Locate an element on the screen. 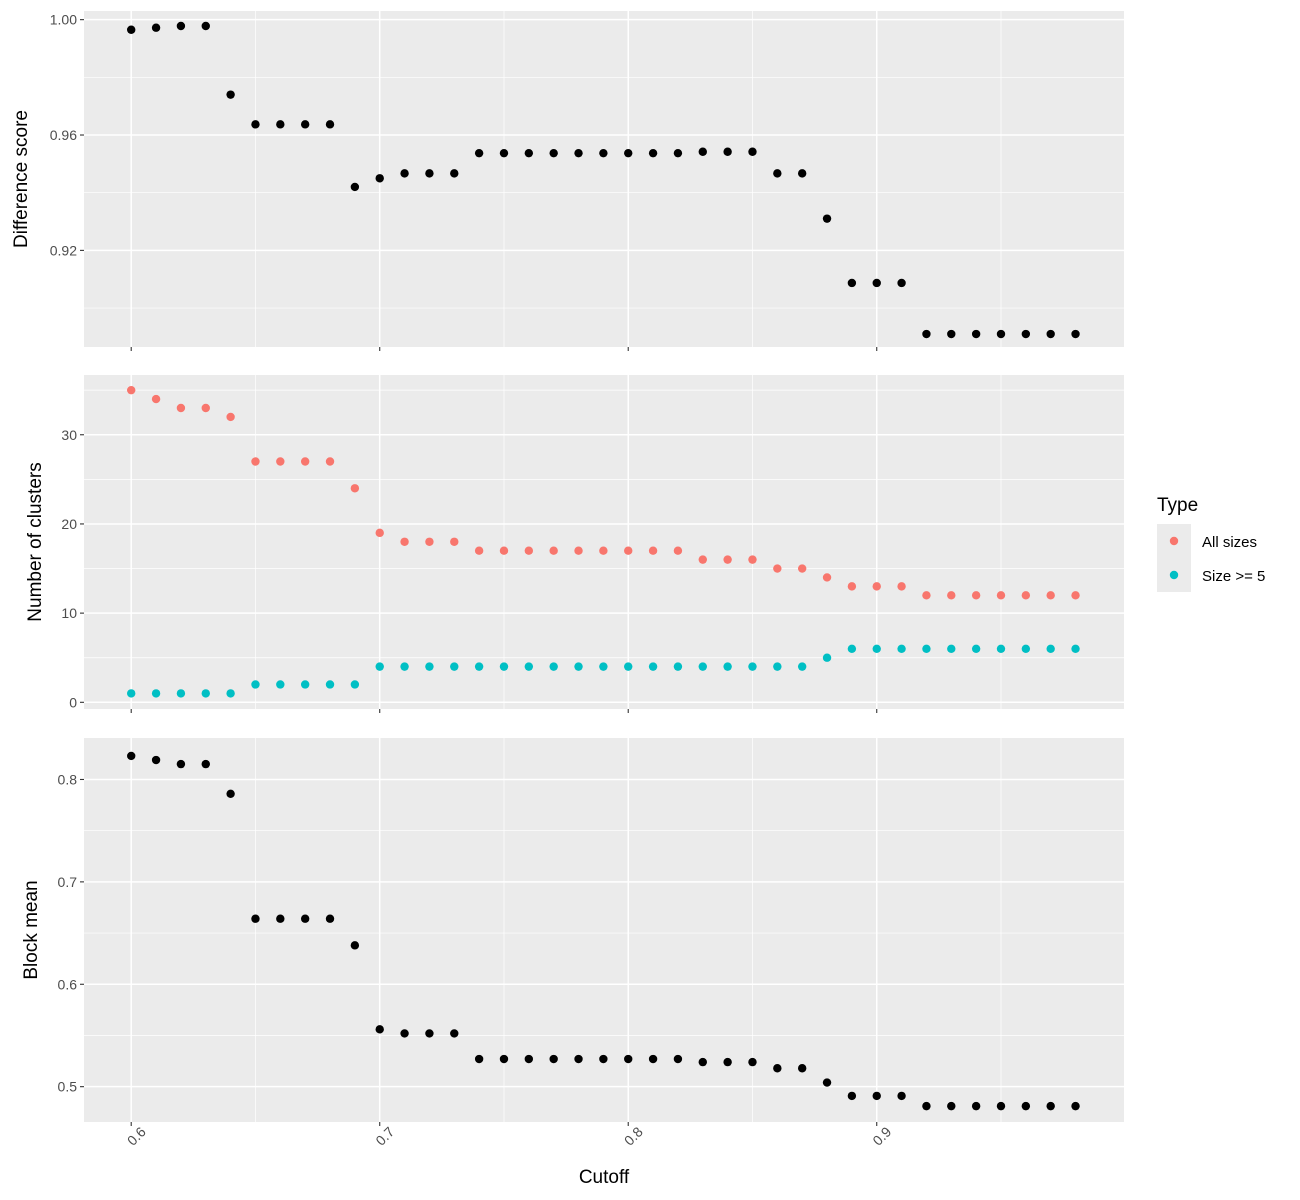  x-tick-label: 0.7 is located at coordinates (384, 1135).